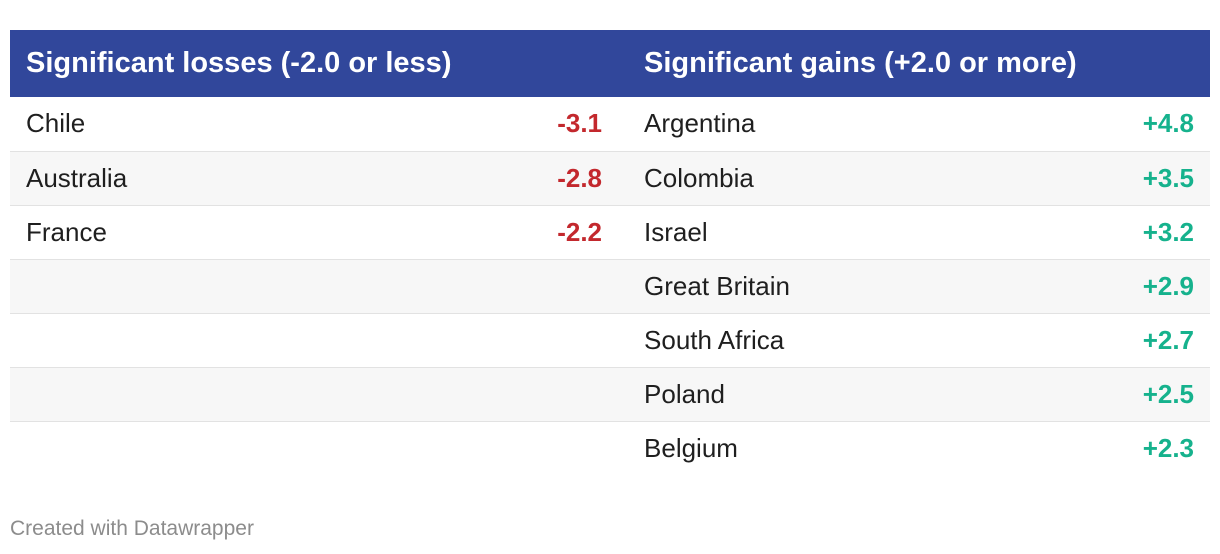 This screenshot has height=554, width=1220. I want to click on datawrapper-credit: Created with Datawrapper, so click(132, 528).